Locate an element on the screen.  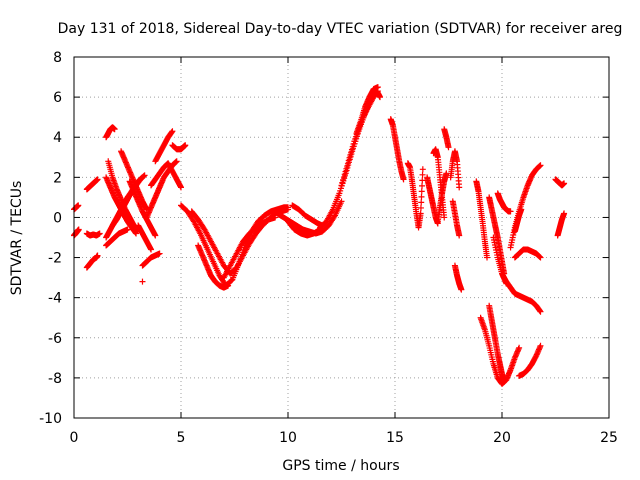
x-tick-label: 0 is located at coordinates (74, 438).